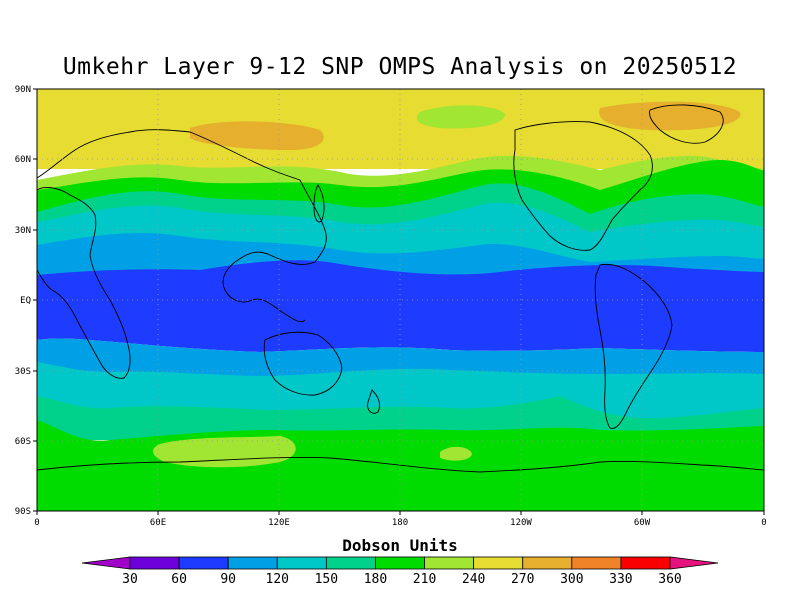 The width and height of the screenshot is (800, 600). Describe the element at coordinates (374, 401) in the screenshot. I see `coastline-new-zealand` at that location.